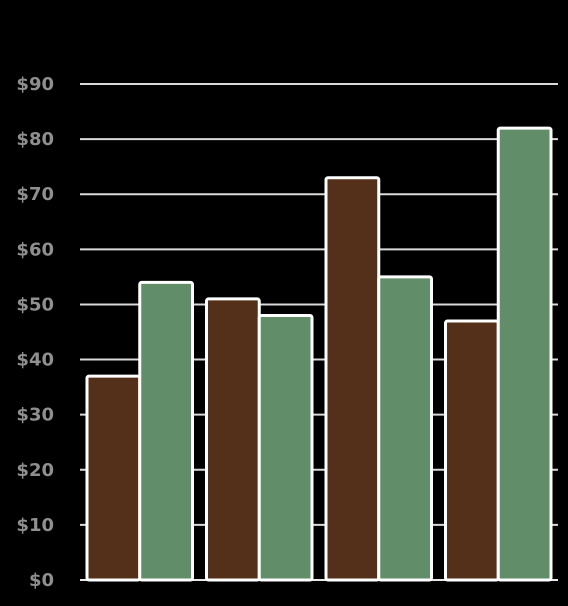 This screenshot has width=568, height=606. What do you see at coordinates (35, 415) in the screenshot?
I see `y-tick-label: $30` at bounding box center [35, 415].